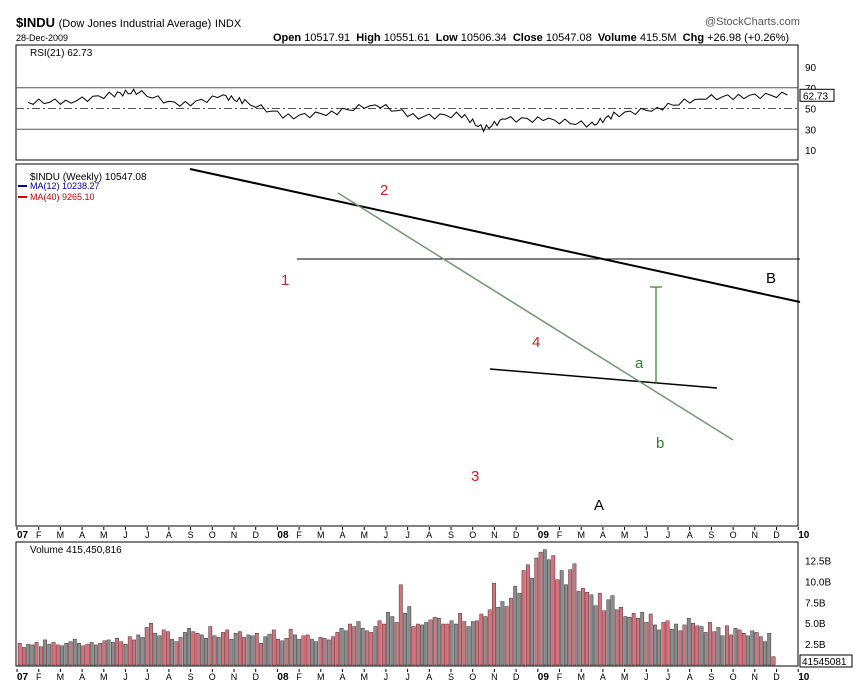 This screenshot has width=862, height=697. What do you see at coordinates (483, 38) in the screenshot?
I see `low-value: 10506.34` at bounding box center [483, 38].